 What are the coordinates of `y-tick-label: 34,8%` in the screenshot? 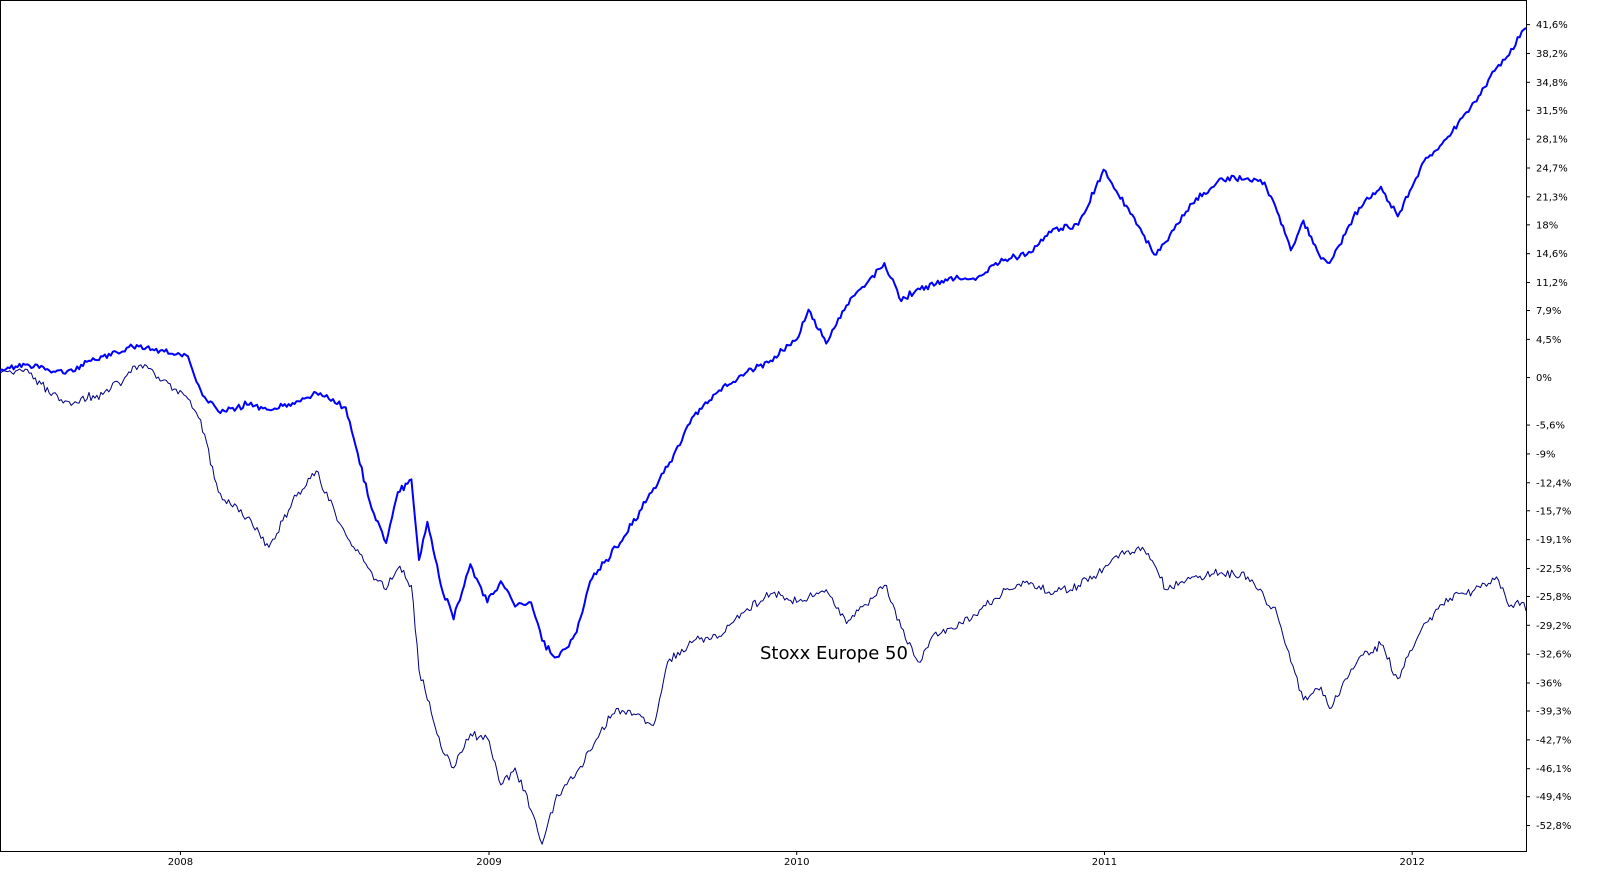 It's located at (1552, 83).